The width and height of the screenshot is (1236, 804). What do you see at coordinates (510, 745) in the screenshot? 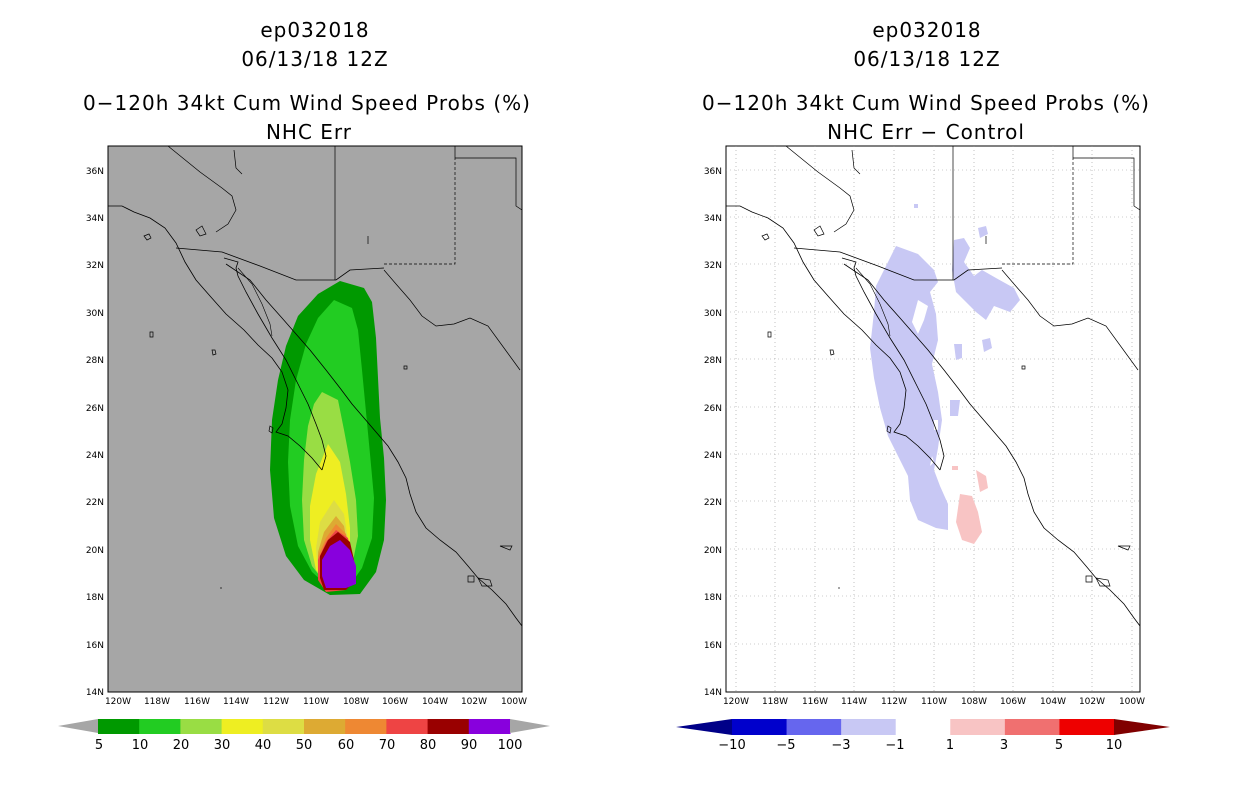
I see `colorbar-label: 100` at bounding box center [510, 745].